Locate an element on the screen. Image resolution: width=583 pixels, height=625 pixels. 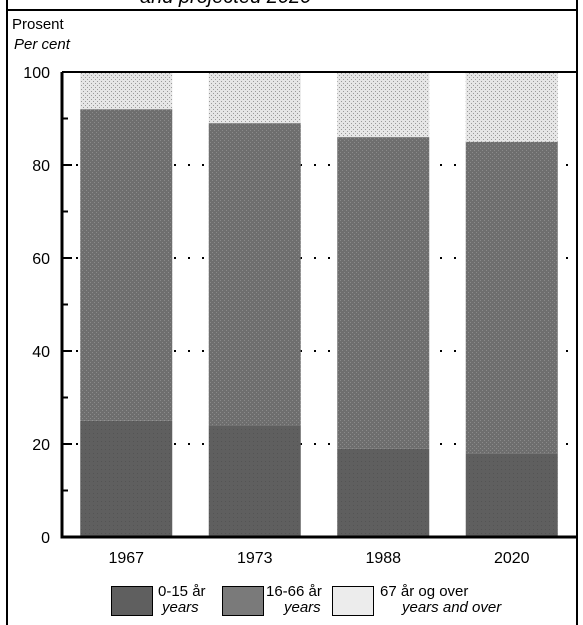
legend-label-67-plus-line1: 67 år og over is located at coordinates (424, 591).